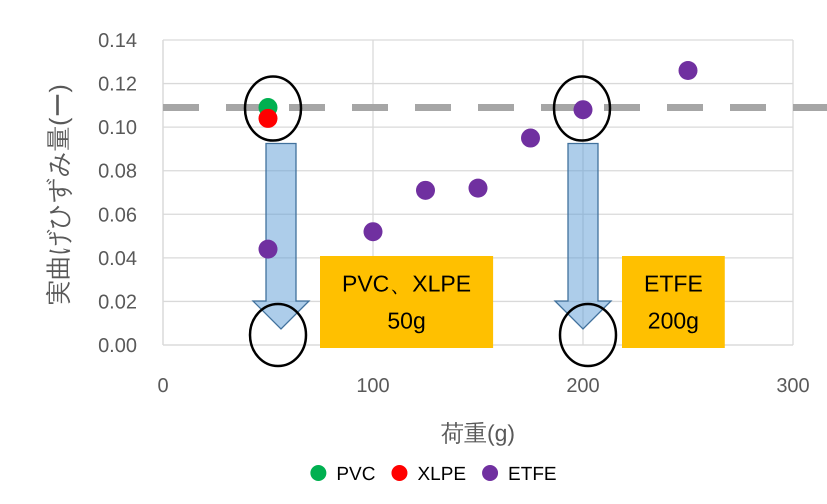  Describe the element at coordinates (117, 302) in the screenshot. I see `y-tick-label: 0.02` at that location.